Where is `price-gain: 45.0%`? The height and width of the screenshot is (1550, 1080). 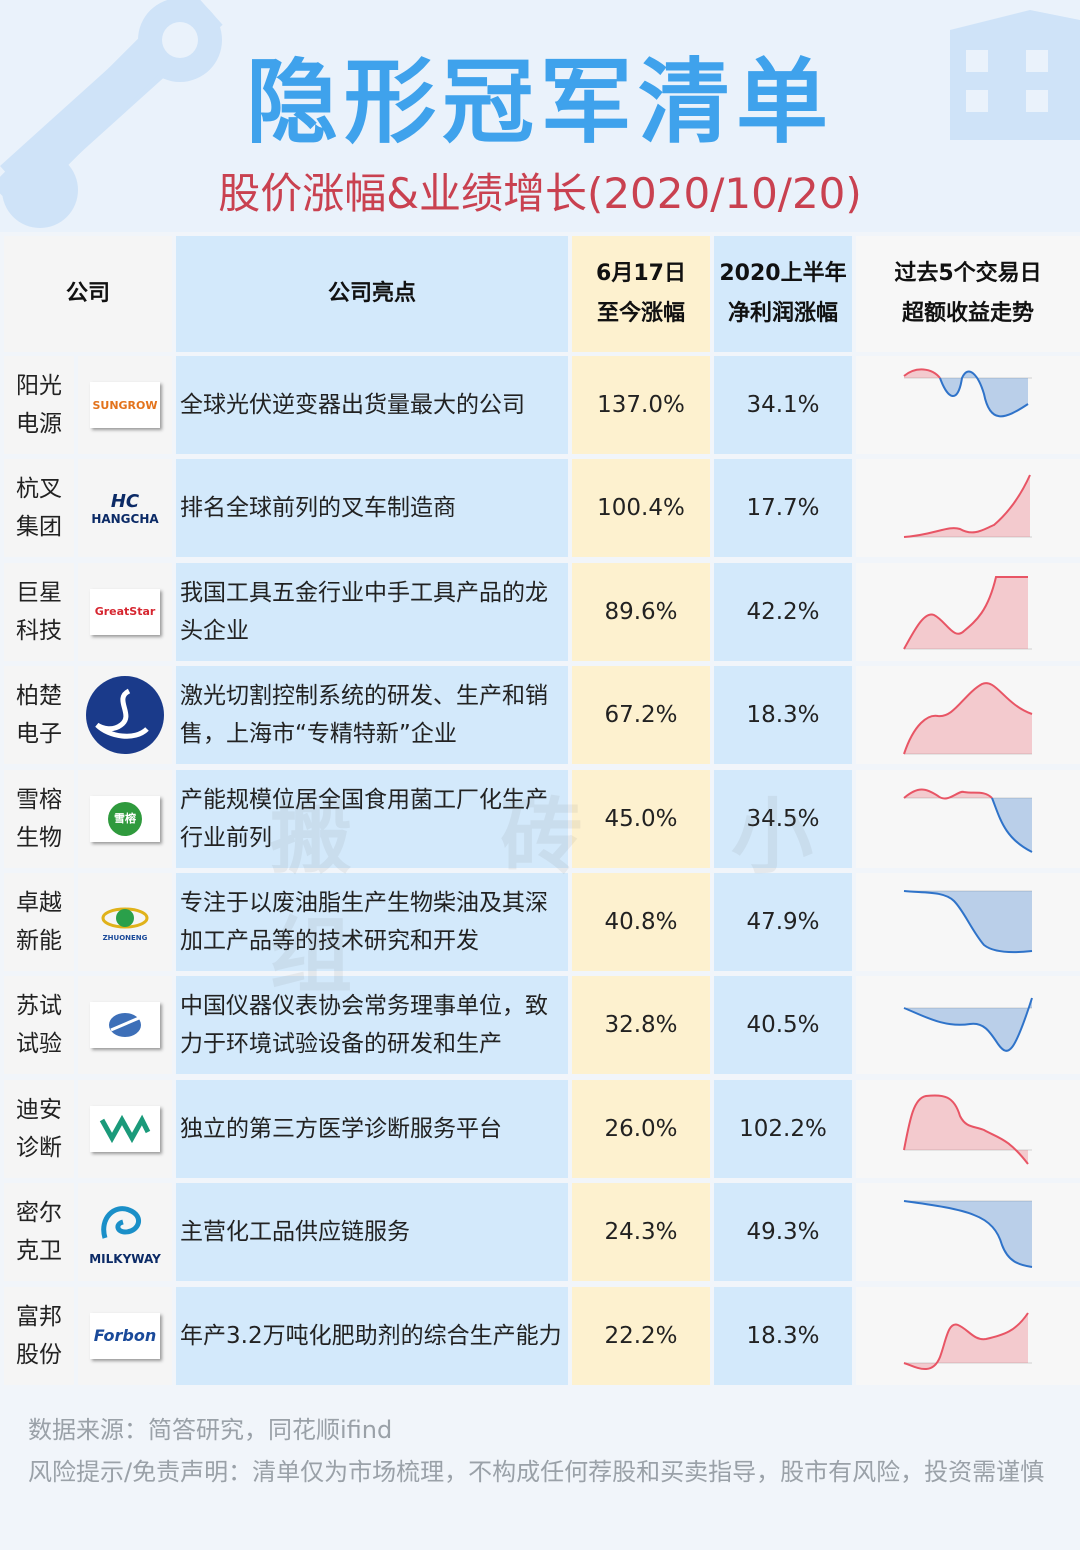
price-gain: 45.0% is located at coordinates (641, 818).